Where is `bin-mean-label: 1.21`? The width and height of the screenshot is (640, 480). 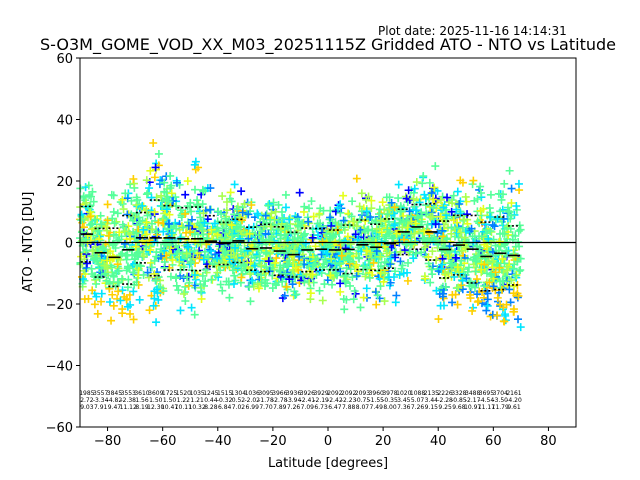
bin-mean-label: 1.21 is located at coordinates (197, 400).